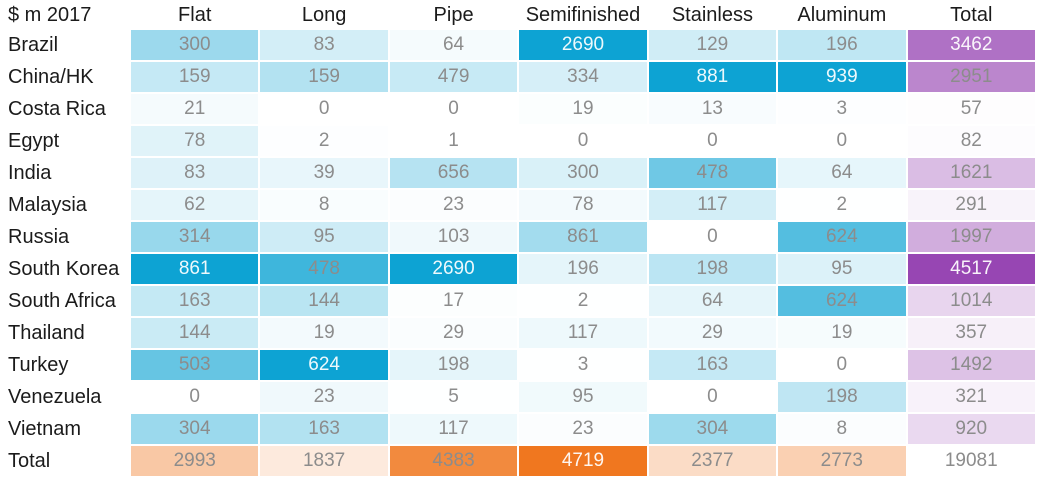 This screenshot has width=1037, height=481. I want to click on heatmap-cell: 1621, so click(971, 173).